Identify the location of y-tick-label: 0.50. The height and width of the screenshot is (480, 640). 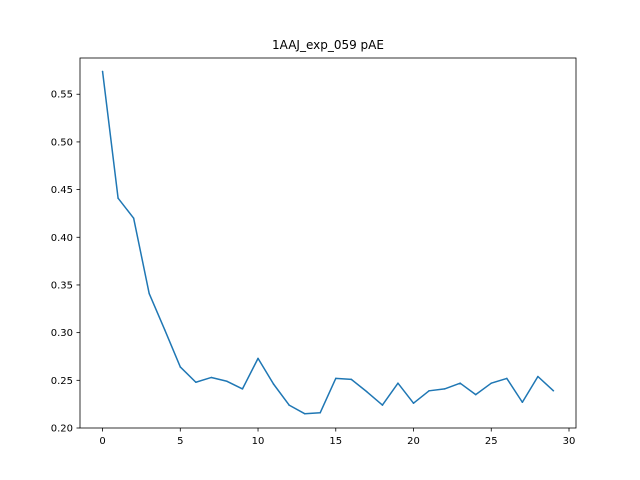
(62, 142).